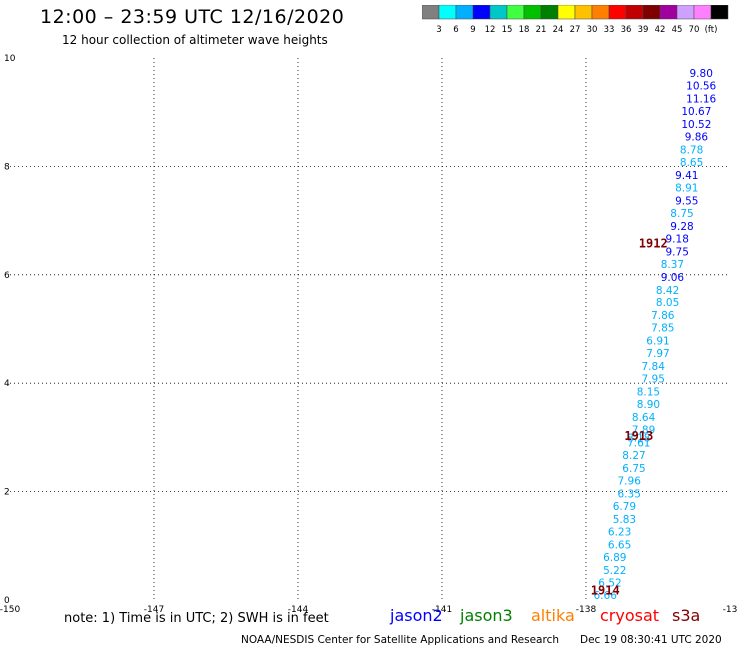 This screenshot has width=740, height=650. I want to click on wave-height-point: 8.37, so click(672, 265).